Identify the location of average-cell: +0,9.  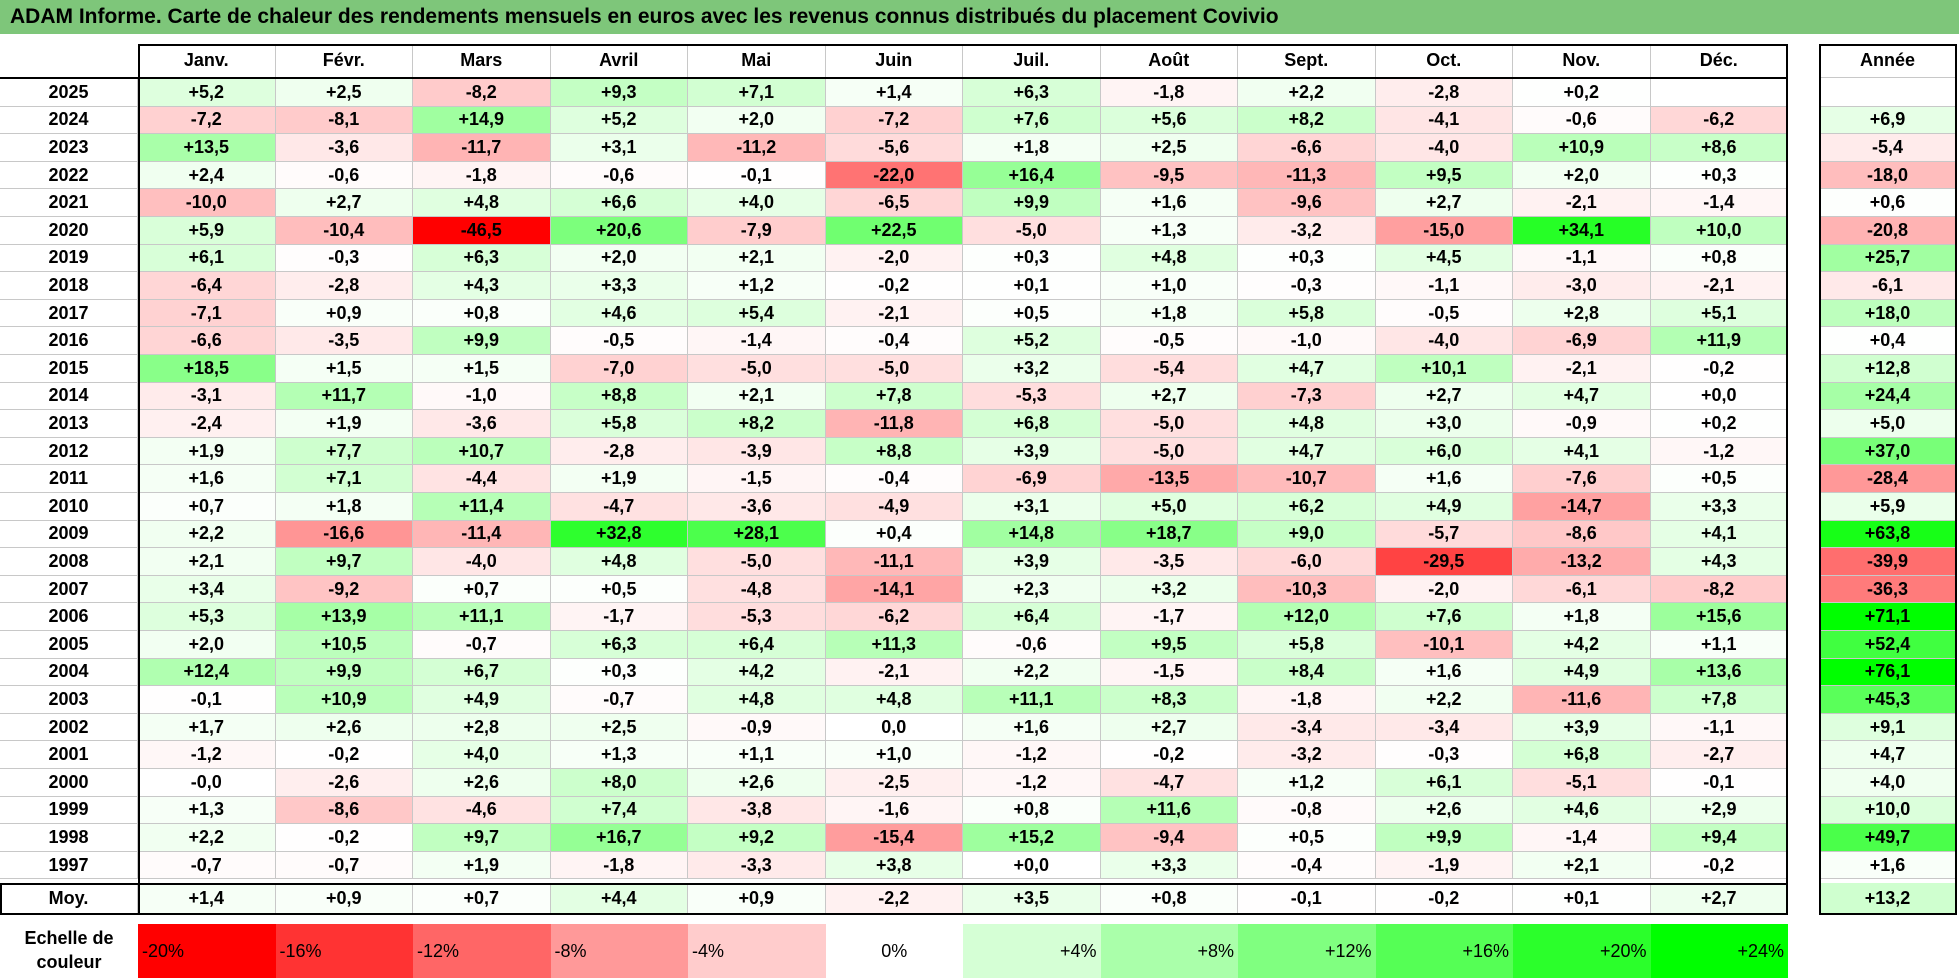
(757, 899).